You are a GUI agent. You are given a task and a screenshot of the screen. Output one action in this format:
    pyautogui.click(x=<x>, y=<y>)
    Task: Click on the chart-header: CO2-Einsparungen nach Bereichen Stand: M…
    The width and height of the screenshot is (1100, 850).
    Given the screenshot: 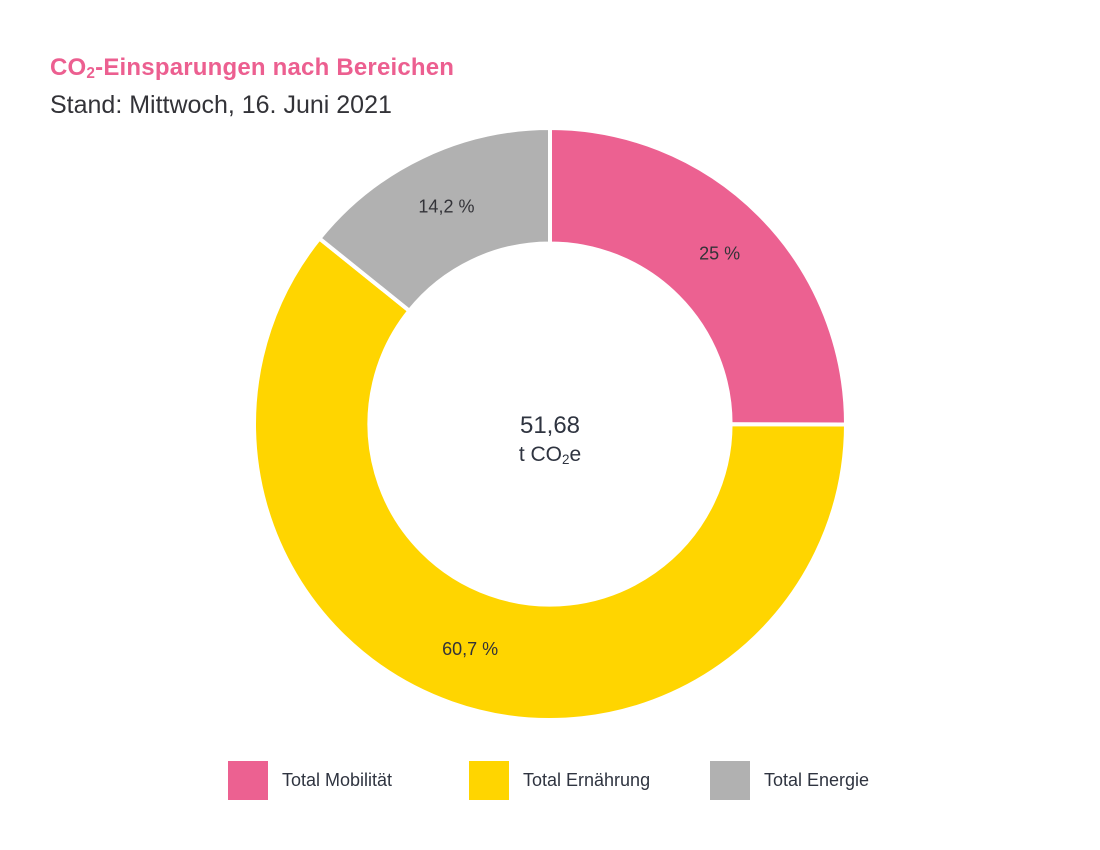 What is the action you would take?
    pyautogui.click(x=252, y=87)
    